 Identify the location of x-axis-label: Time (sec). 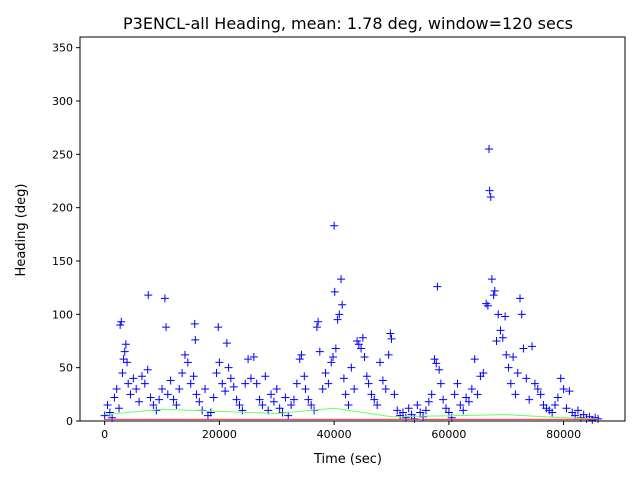
(347, 459).